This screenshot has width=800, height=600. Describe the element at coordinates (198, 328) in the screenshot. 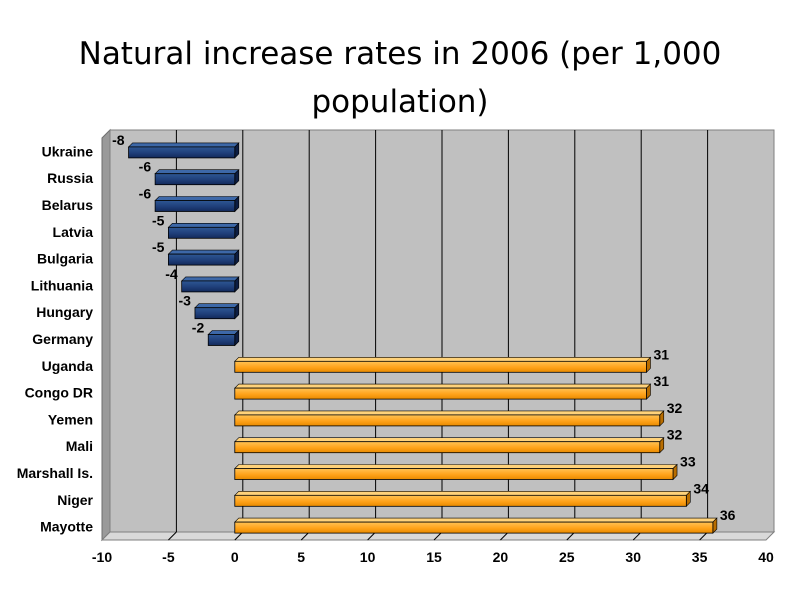

I see `data-label: -2` at that location.